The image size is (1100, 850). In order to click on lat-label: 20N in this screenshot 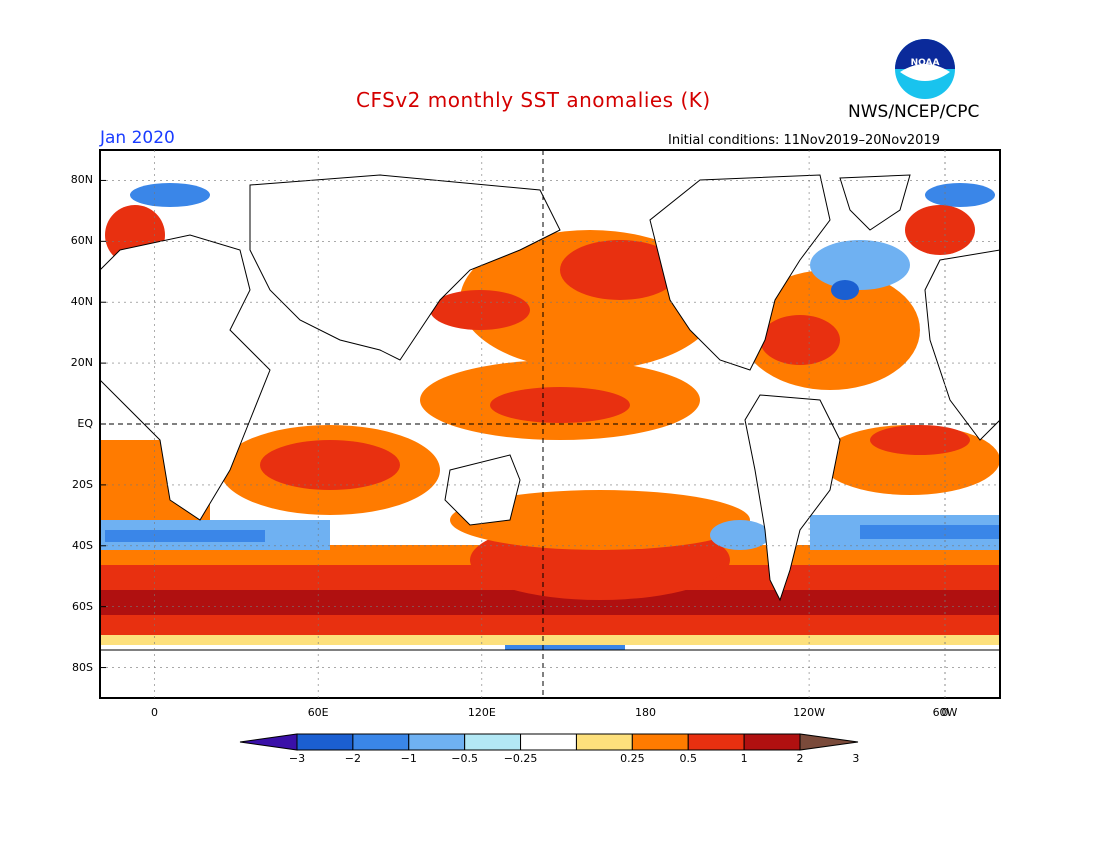, I will do `click(81, 363)`.